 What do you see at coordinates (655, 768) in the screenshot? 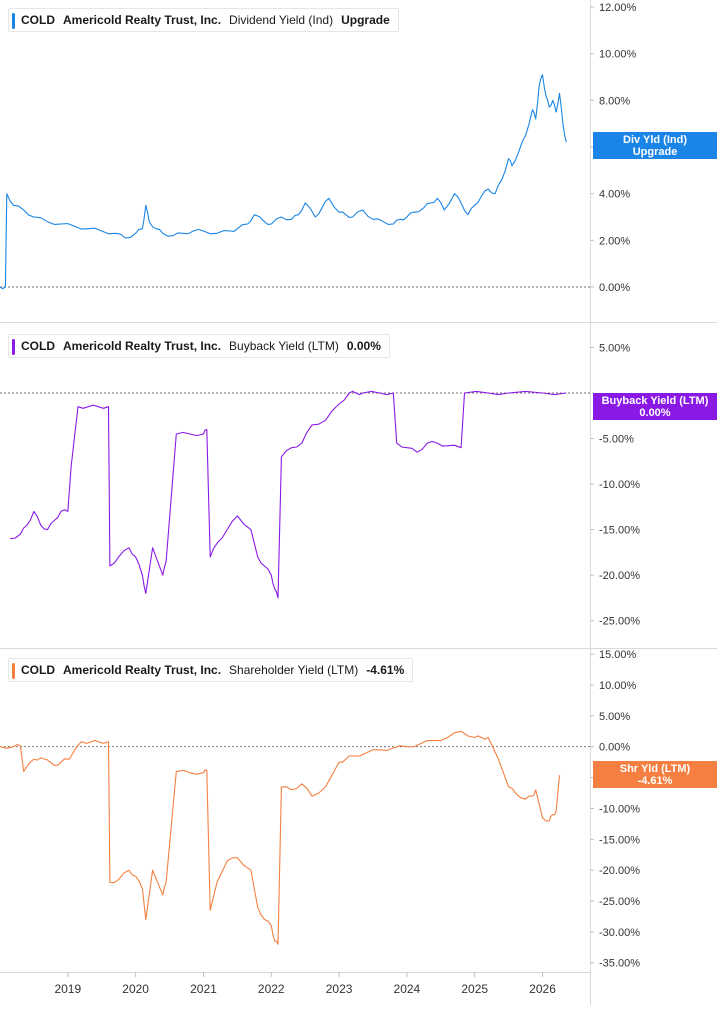
I see `tag-label: Shr Yld (LTM)` at bounding box center [655, 768].